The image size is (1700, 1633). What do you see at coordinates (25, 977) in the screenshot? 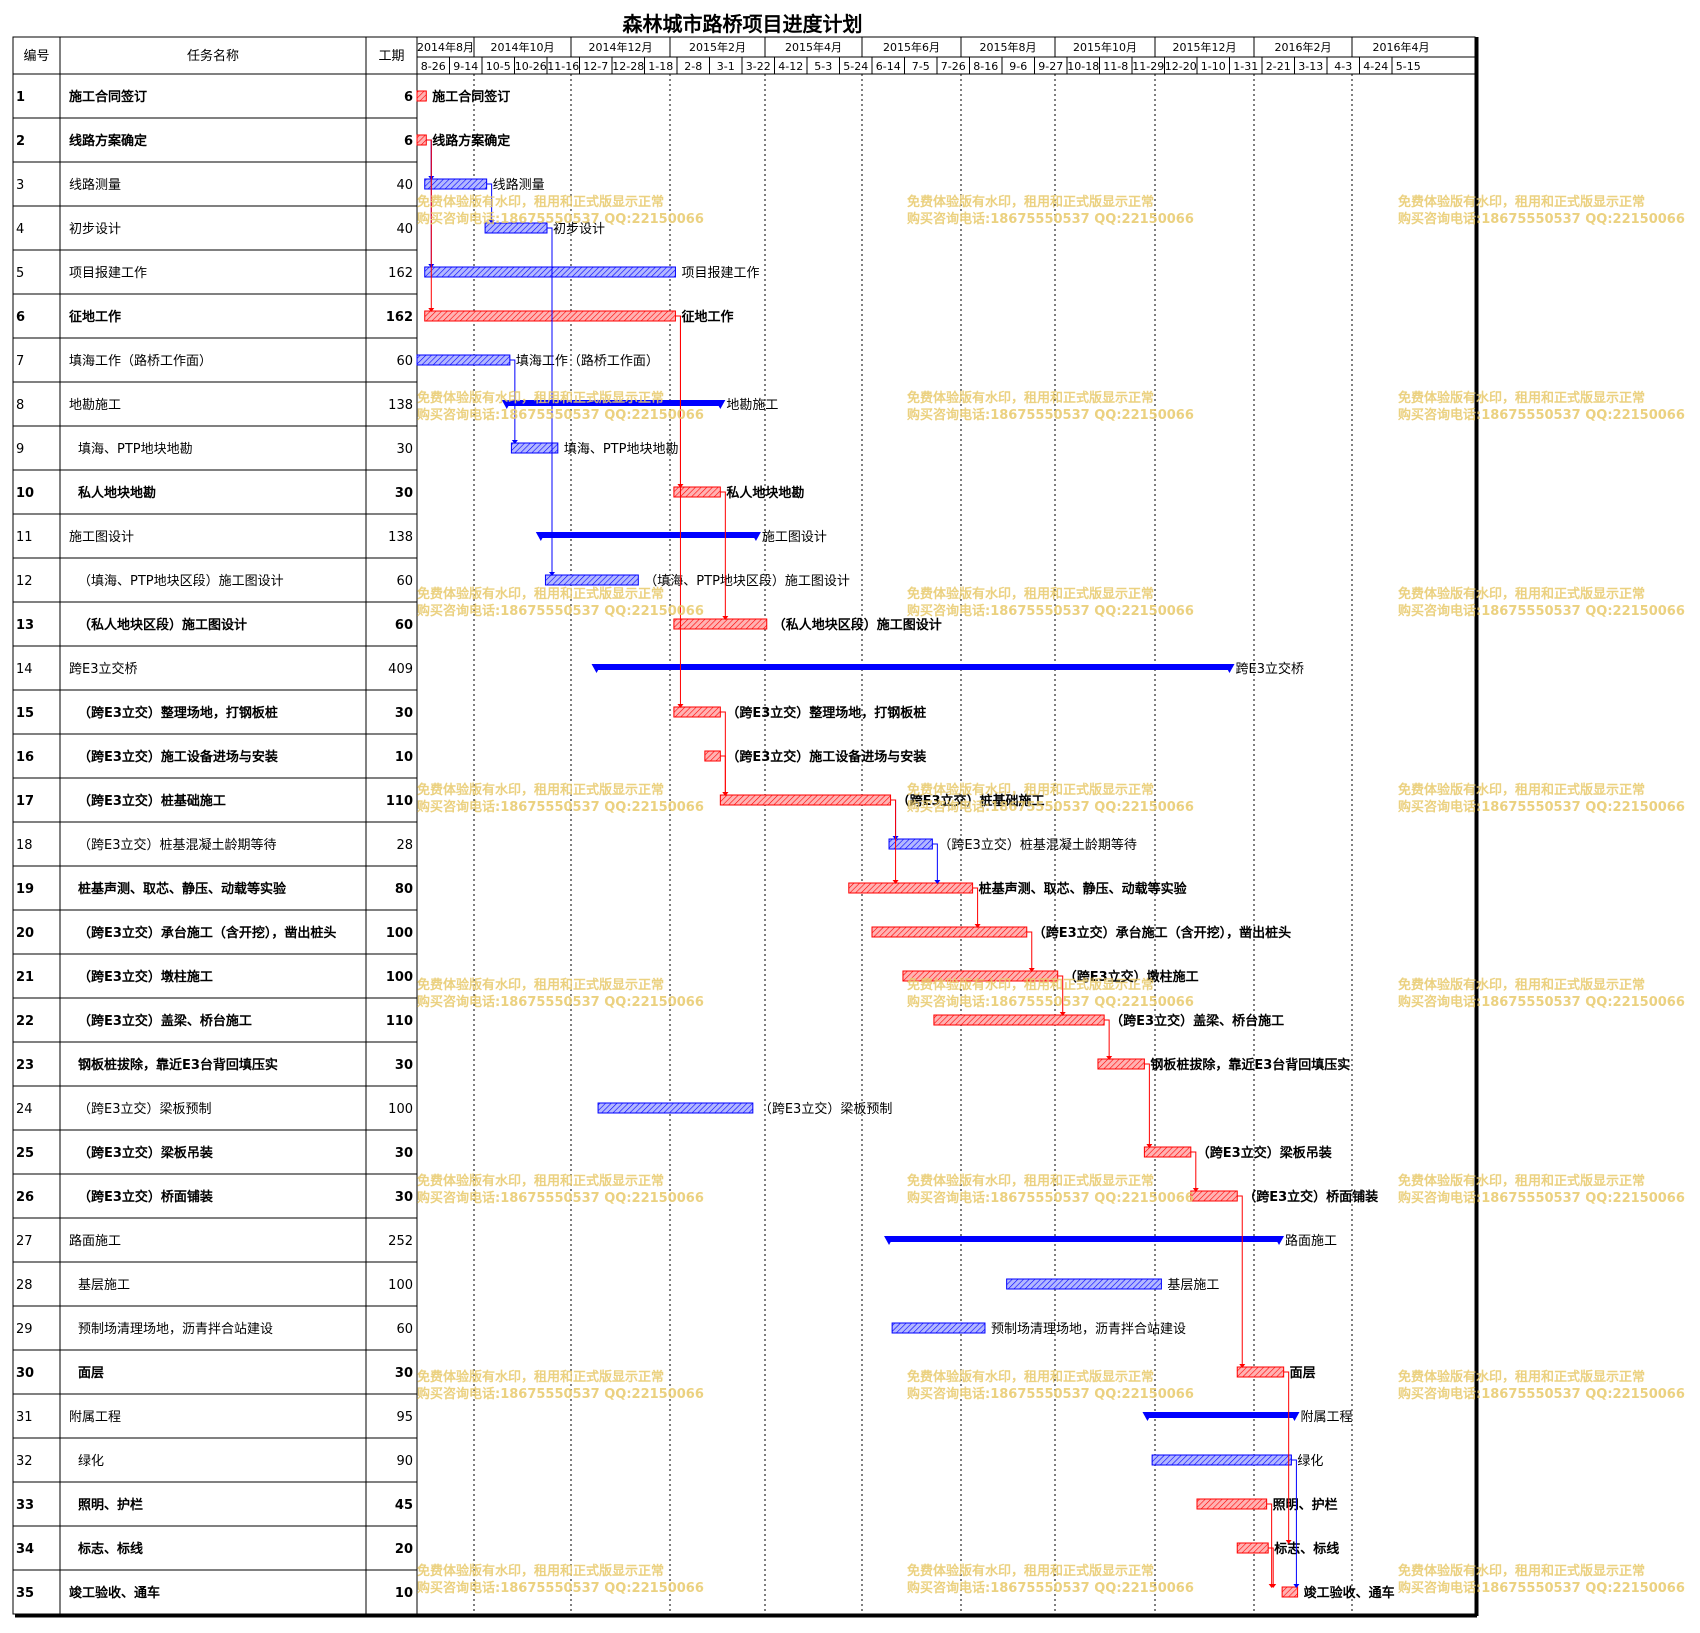
I see `task-id: 21` at bounding box center [25, 977].